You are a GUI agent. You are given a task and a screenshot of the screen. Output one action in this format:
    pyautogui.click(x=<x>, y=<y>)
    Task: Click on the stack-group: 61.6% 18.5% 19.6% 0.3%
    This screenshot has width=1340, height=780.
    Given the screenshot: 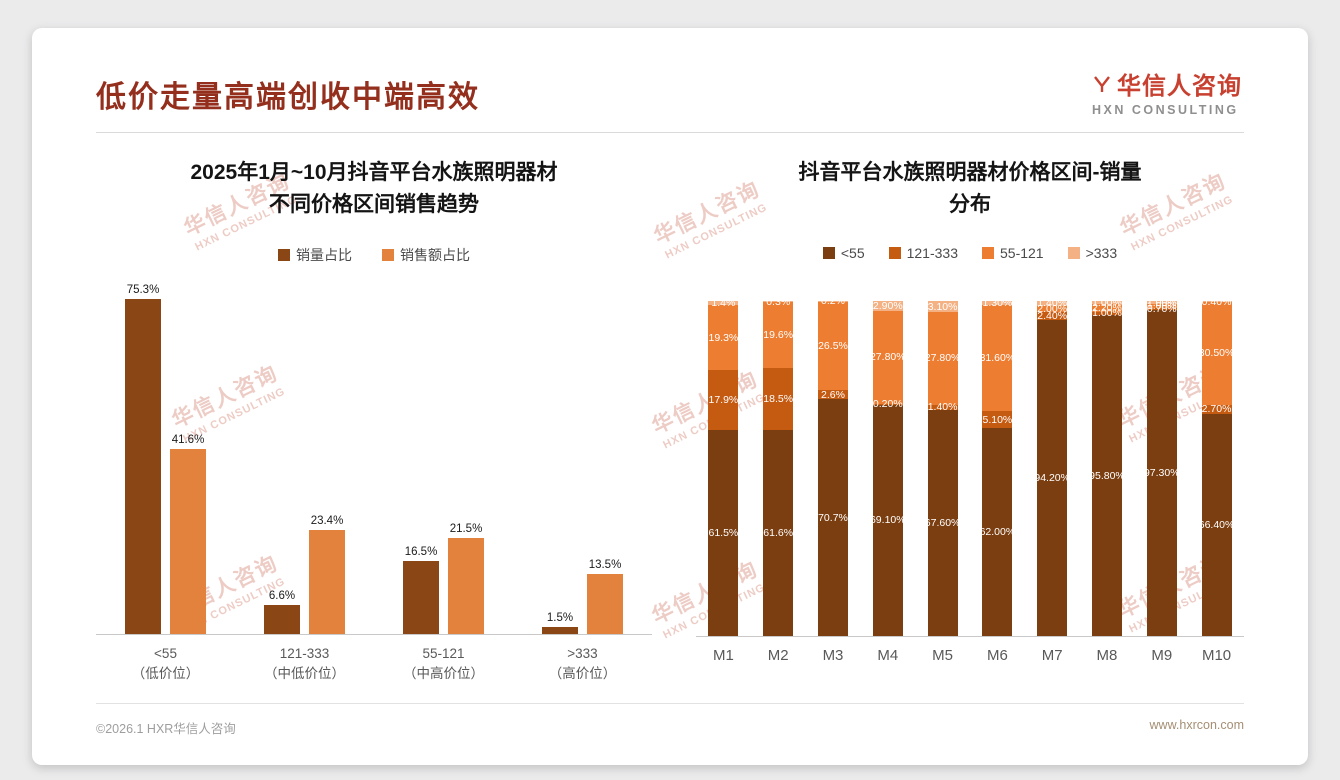 What is the action you would take?
    pyautogui.click(x=778, y=466)
    